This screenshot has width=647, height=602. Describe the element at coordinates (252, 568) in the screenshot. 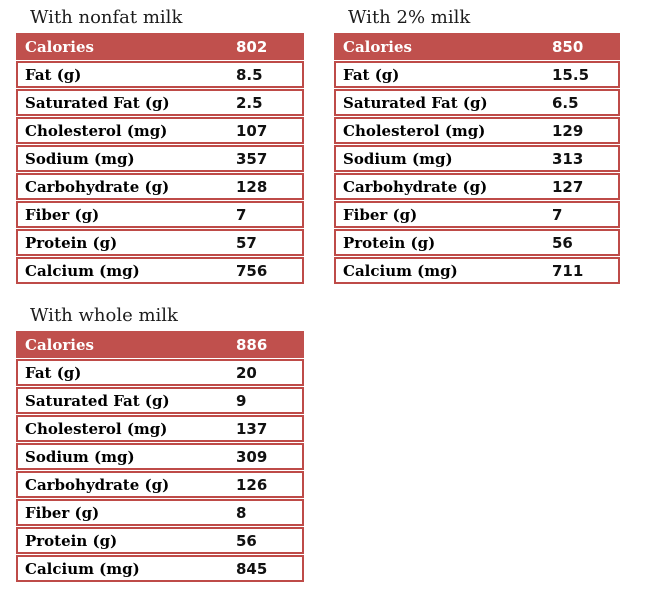

I see `row-value: 845` at that location.